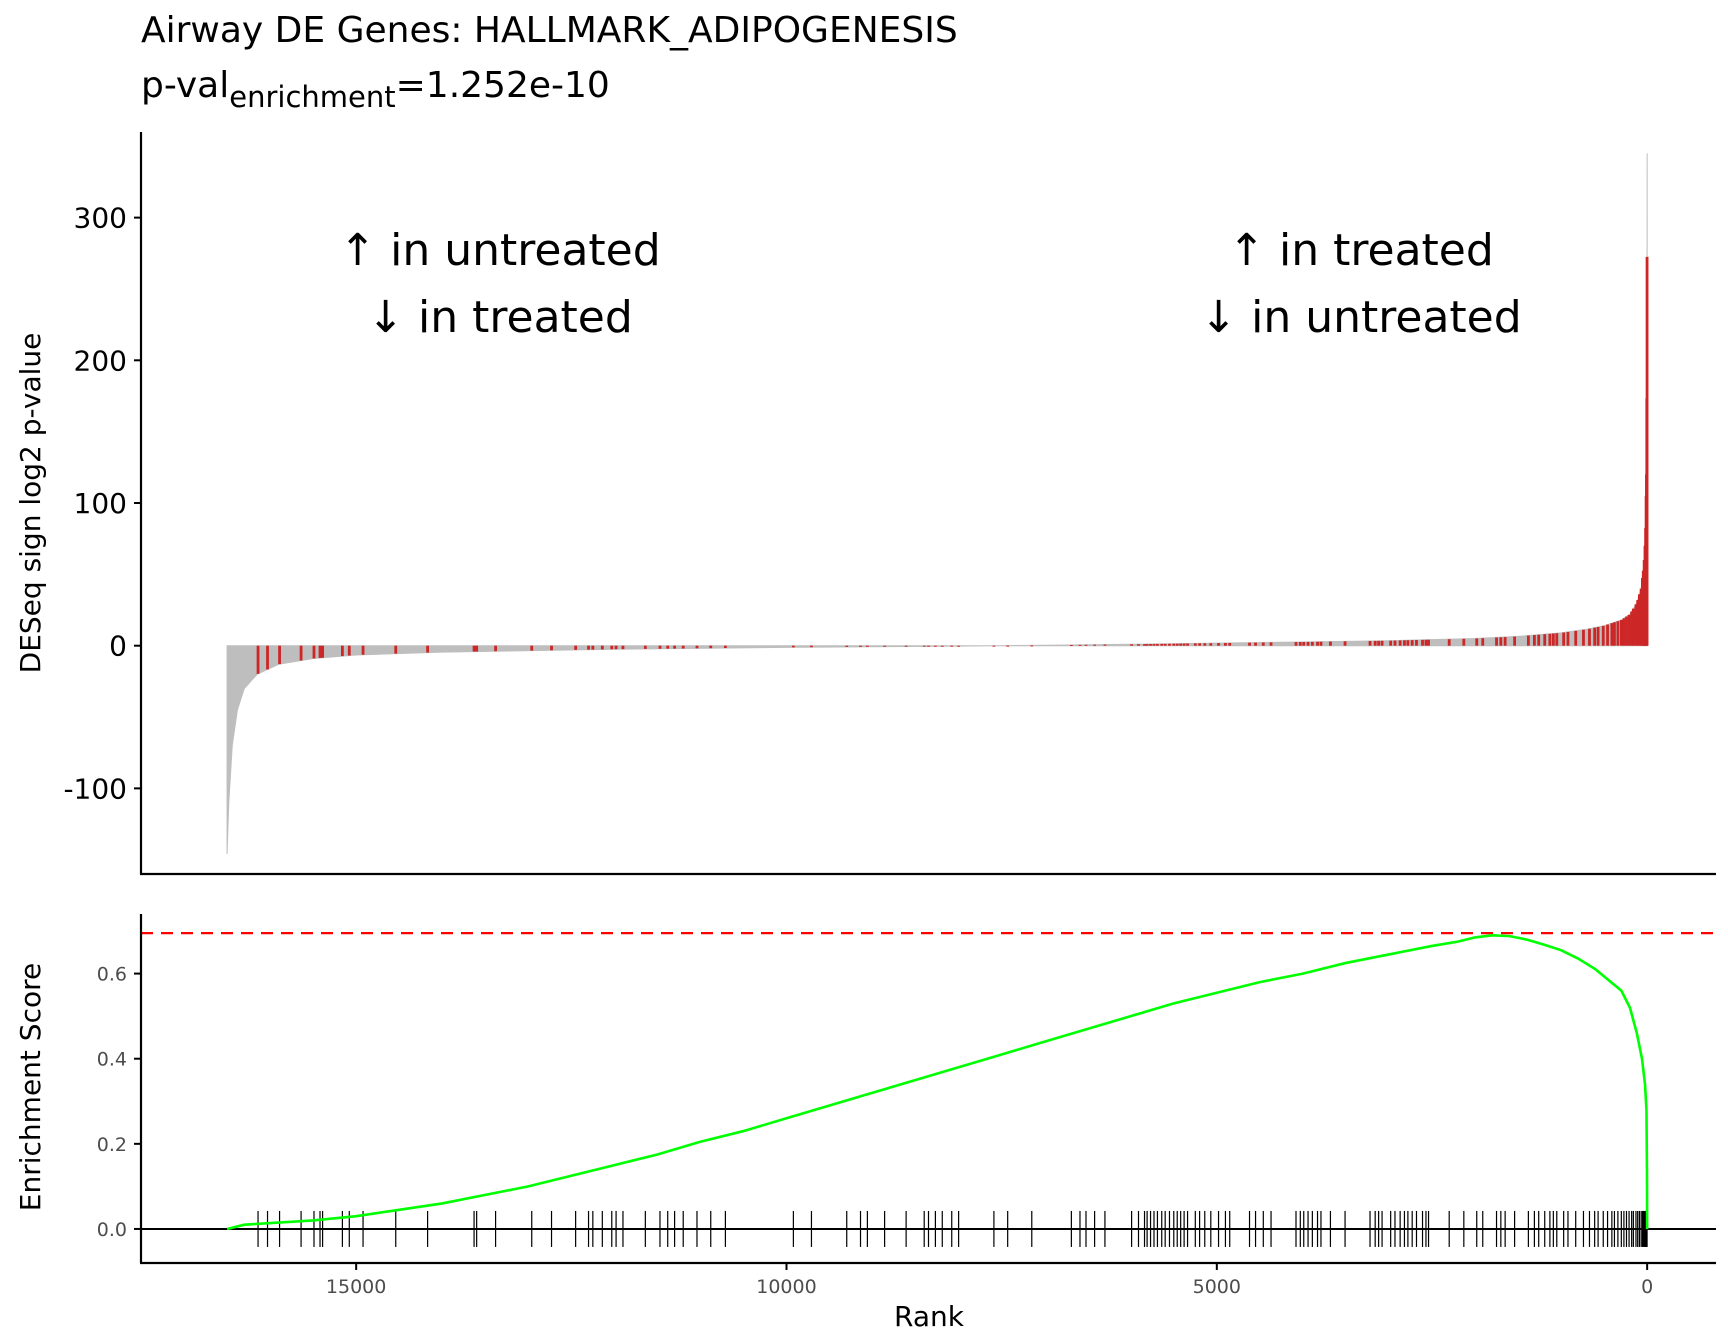 Image resolution: width=1728 pixels, height=1344 pixels. What do you see at coordinates (1361, 250) in the screenshot?
I see `annotation-right-line1: ↑ in treated` at bounding box center [1361, 250].